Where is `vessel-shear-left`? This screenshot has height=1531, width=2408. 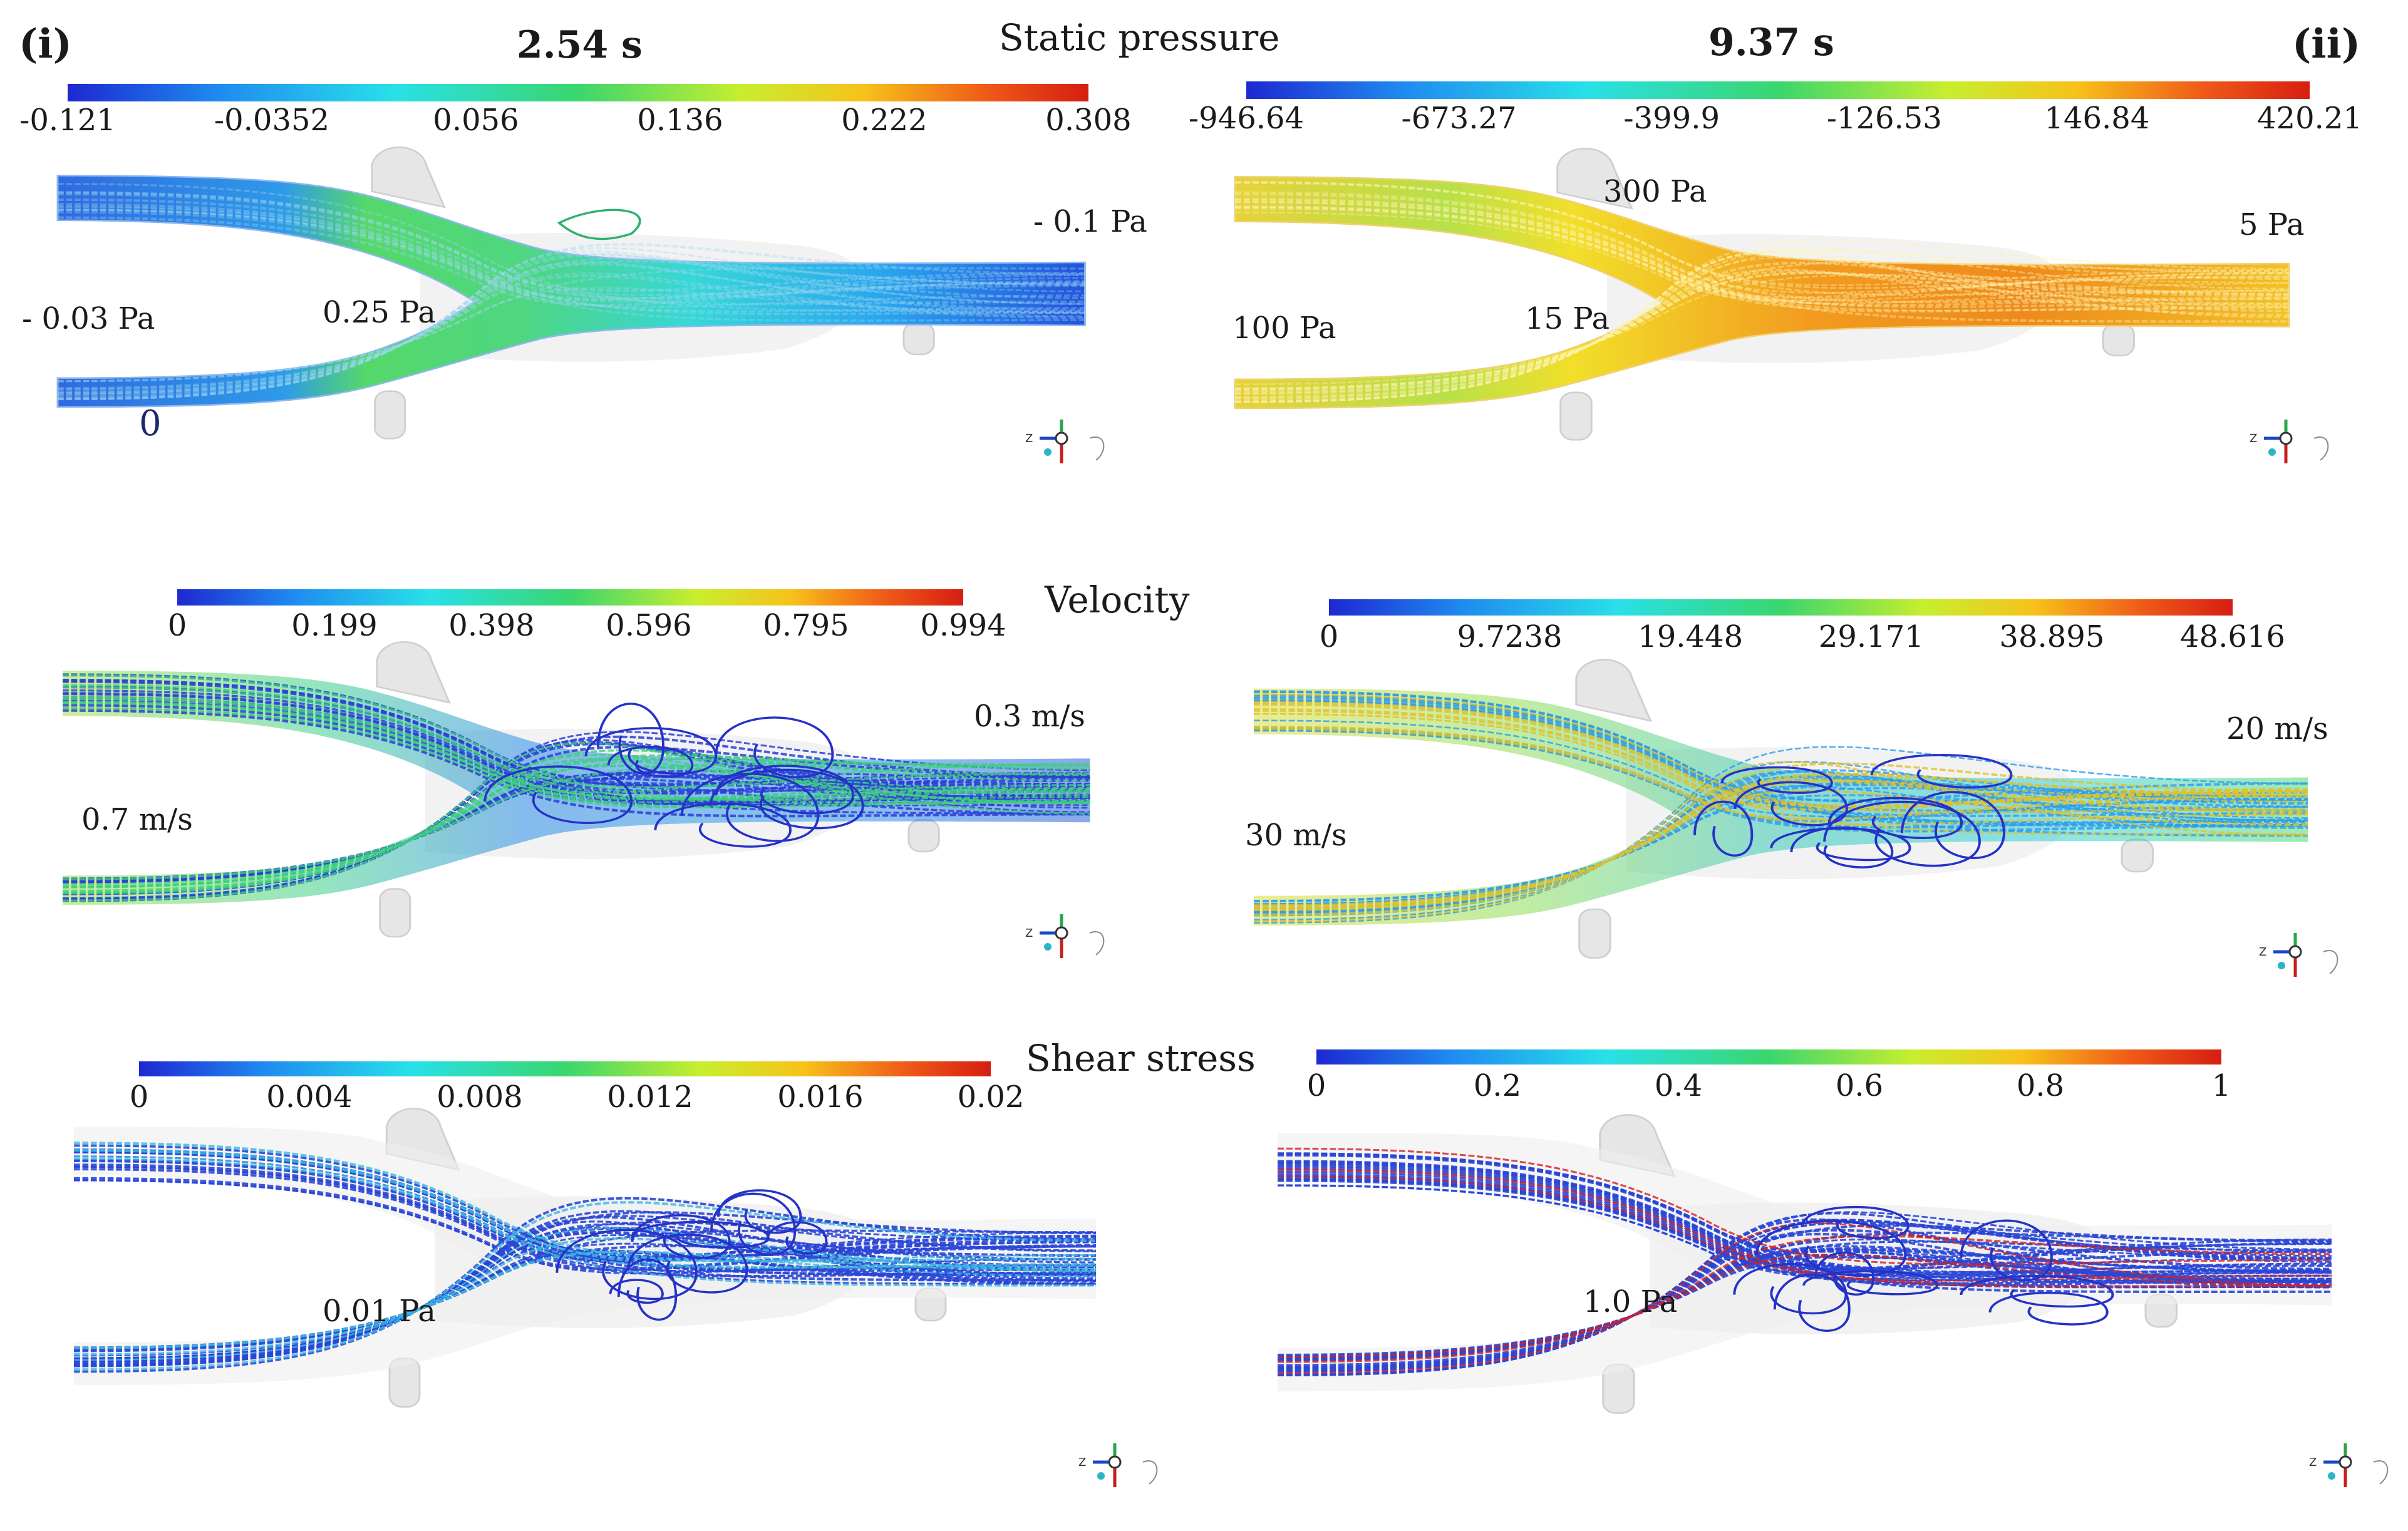 vessel-shear-left is located at coordinates (585, 1257).